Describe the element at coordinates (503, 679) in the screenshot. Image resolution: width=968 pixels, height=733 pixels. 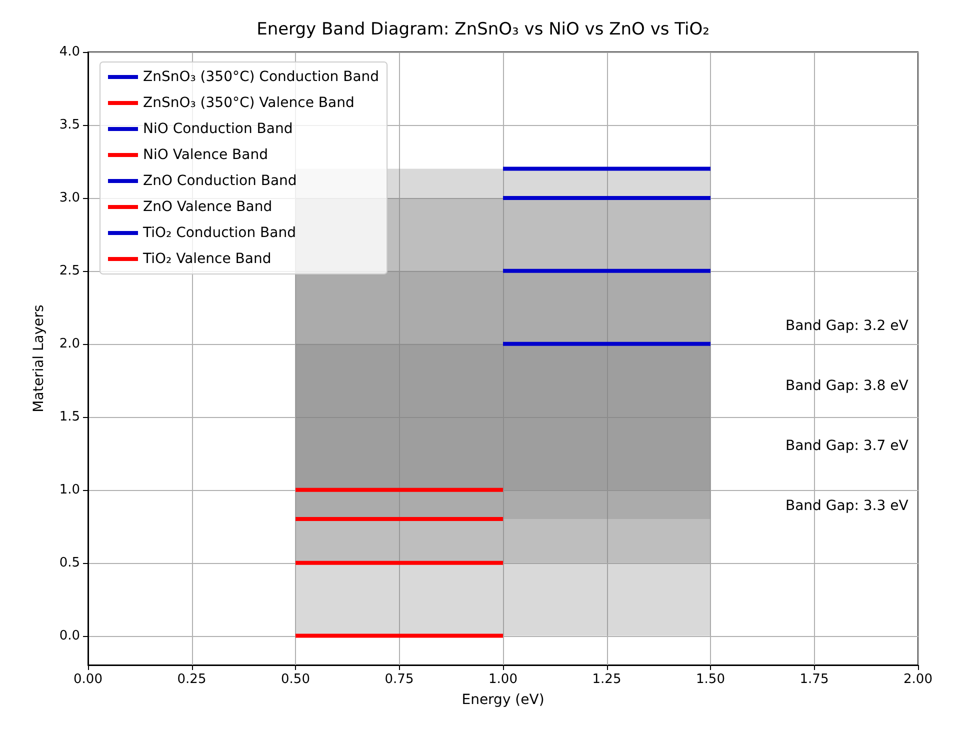
I see `x-tick-label: 1.00` at that location.